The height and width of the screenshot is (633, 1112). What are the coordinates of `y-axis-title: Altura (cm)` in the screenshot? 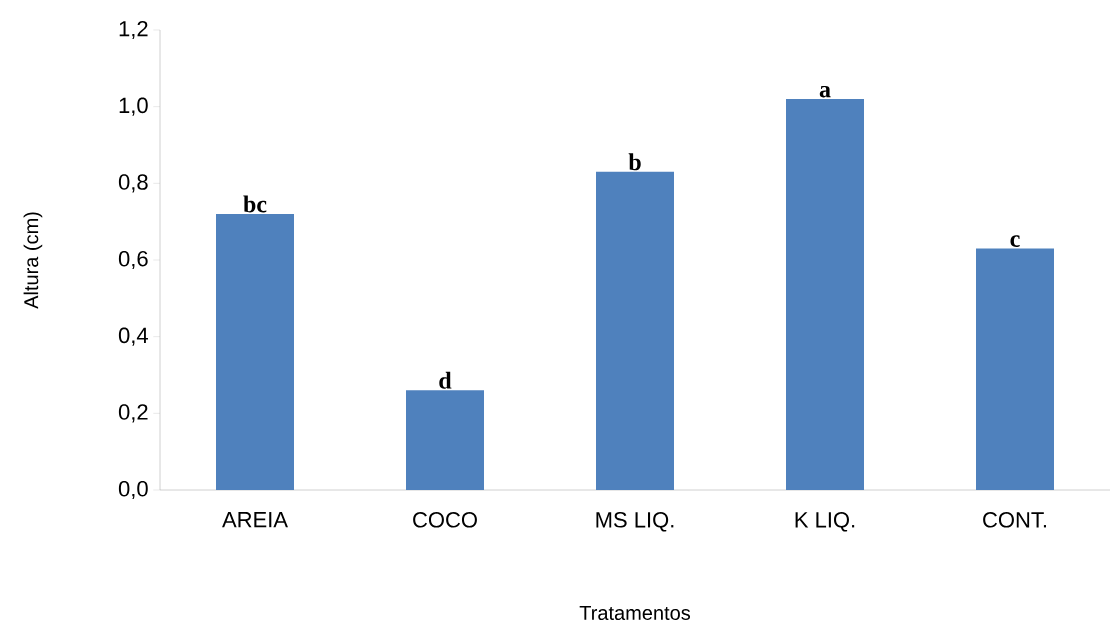 It's located at (33, 260).